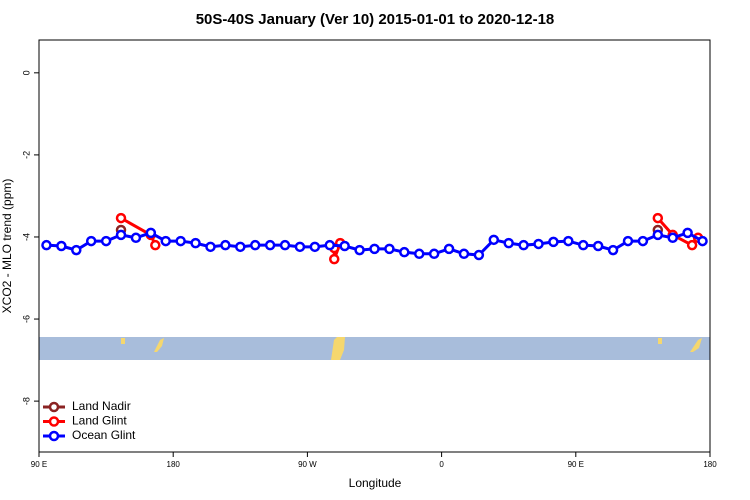  What do you see at coordinates (7, 246) in the screenshot?
I see `y-axis-label: XCO2 - MLO trend (ppm)` at bounding box center [7, 246].